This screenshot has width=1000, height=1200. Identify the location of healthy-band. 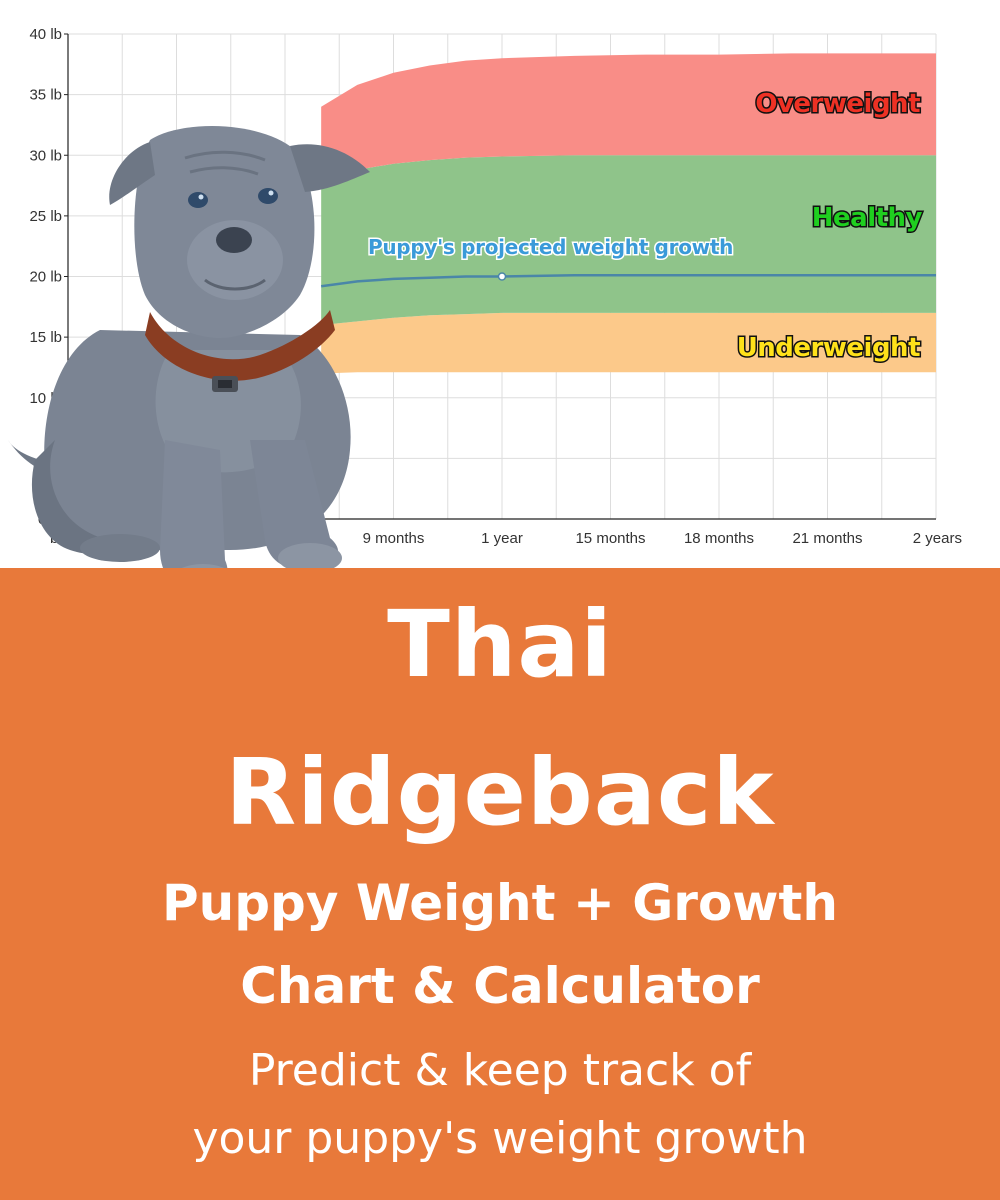
(629, 240).